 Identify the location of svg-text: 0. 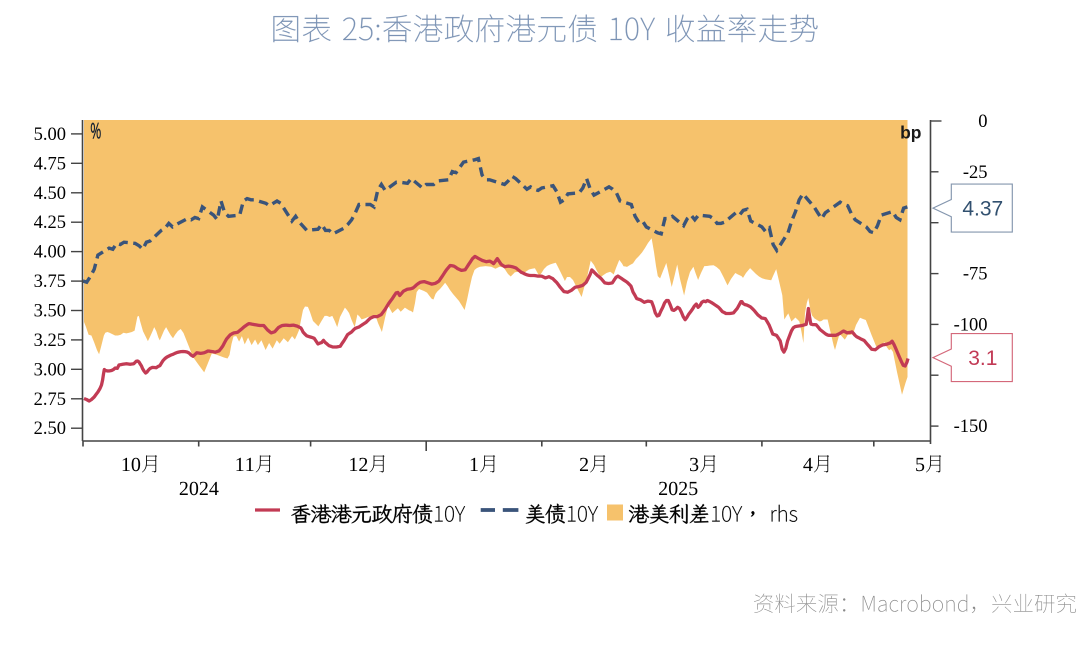
(982, 122).